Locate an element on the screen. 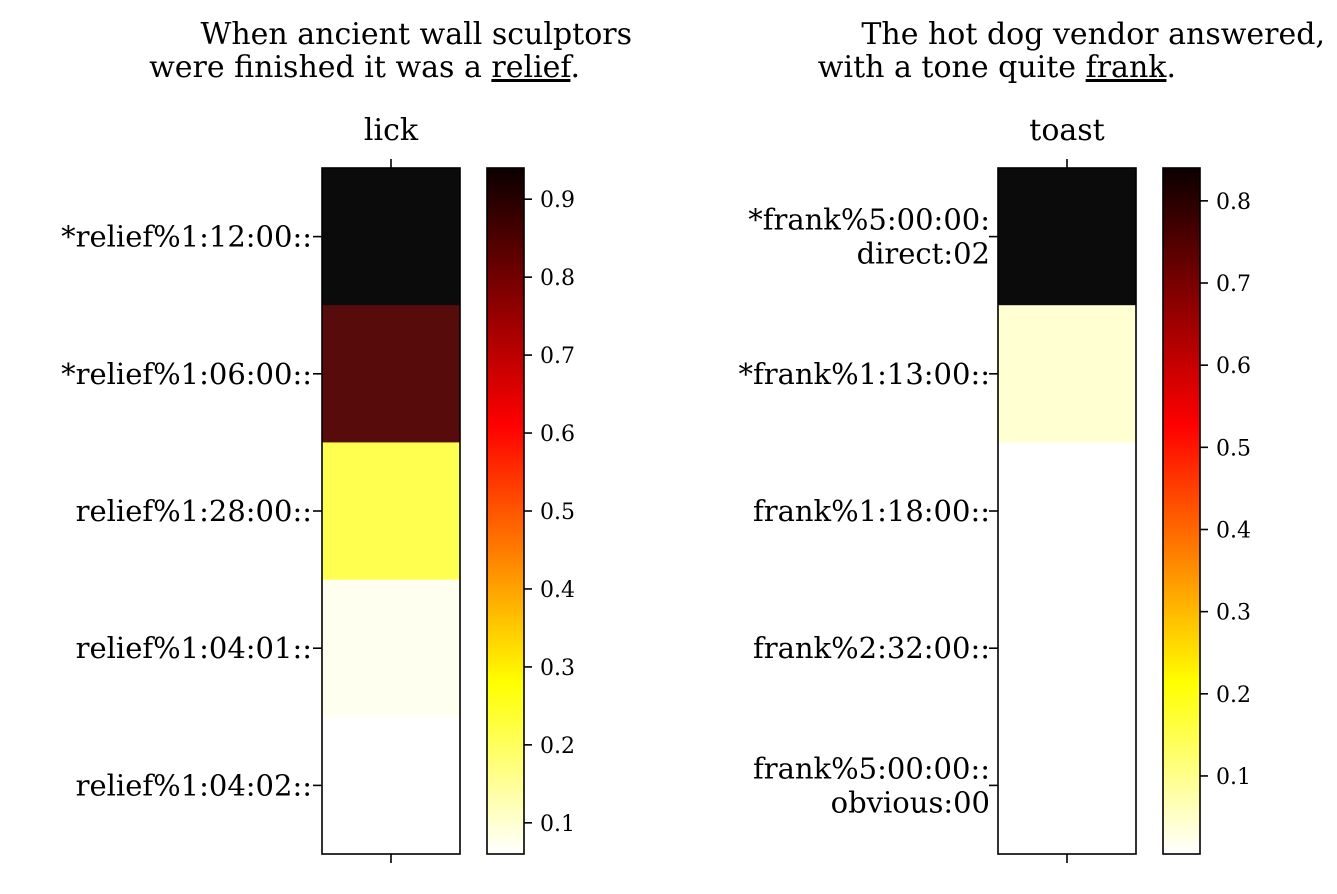  panel-title-line-1: The hot dog vendor answered, is located at coordinates (1093, 34).